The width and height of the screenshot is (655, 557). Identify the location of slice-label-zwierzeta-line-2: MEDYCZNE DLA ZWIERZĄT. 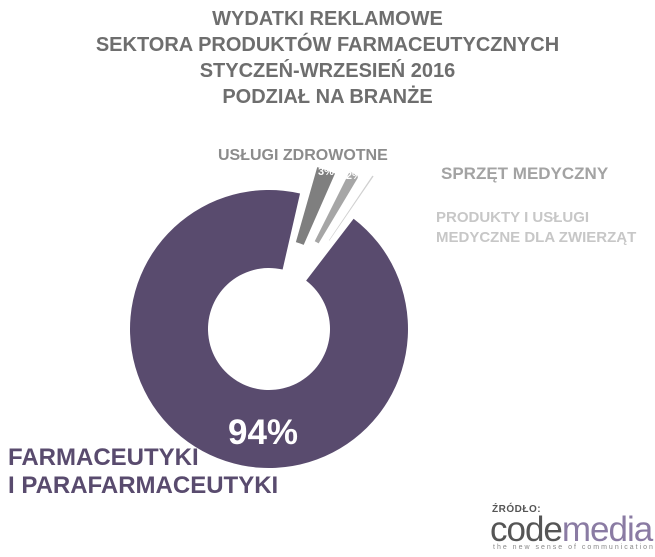
(536, 237).